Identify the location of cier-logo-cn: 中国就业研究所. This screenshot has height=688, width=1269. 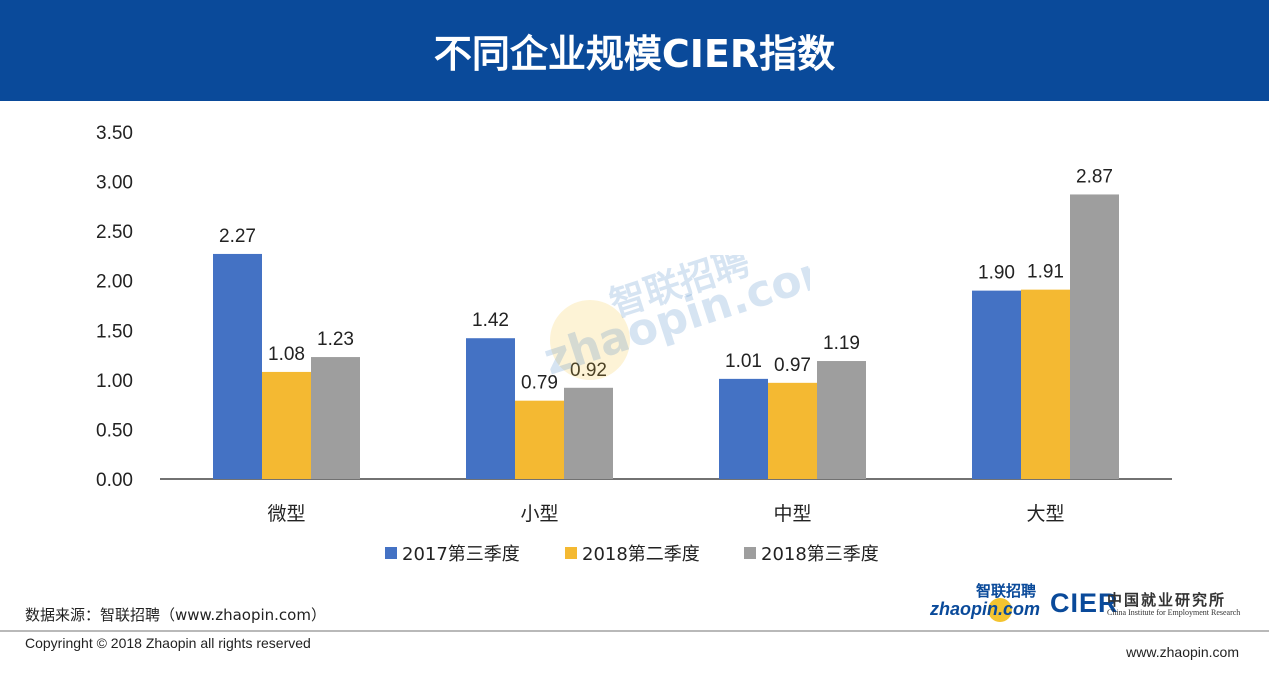
(1167, 600).